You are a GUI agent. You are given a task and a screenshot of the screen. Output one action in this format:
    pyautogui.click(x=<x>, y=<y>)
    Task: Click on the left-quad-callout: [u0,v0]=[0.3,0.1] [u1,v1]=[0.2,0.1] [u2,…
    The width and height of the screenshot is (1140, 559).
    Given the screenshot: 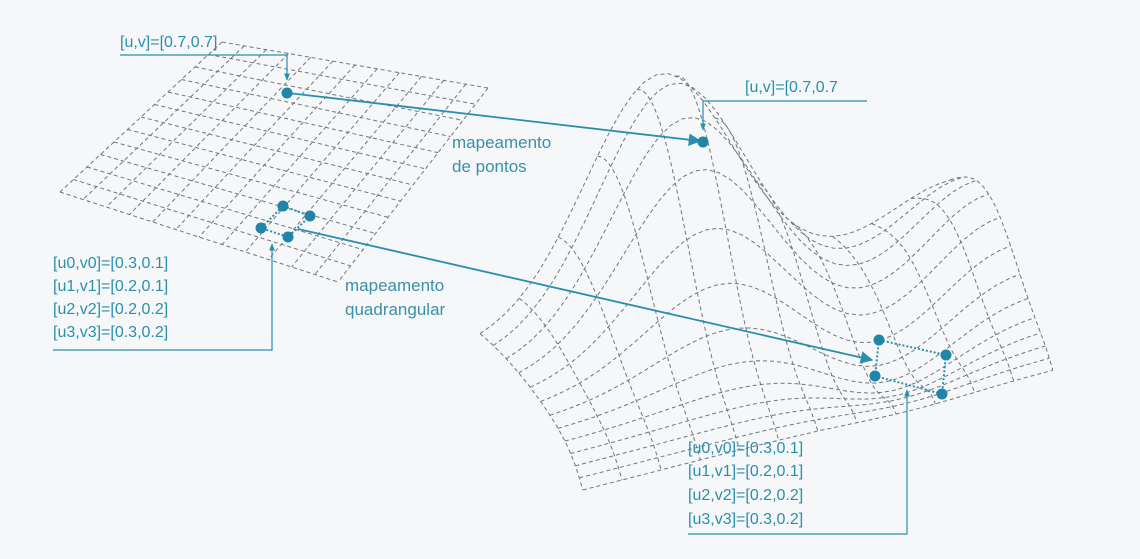 What is the action you would take?
    pyautogui.click(x=164, y=297)
    